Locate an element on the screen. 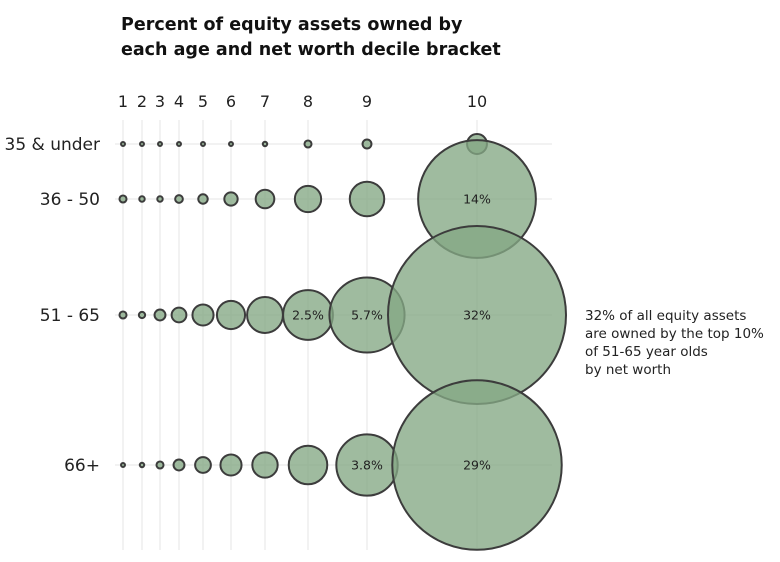  chart-title-line-1: Percent of equity assets owned by is located at coordinates (292, 25).